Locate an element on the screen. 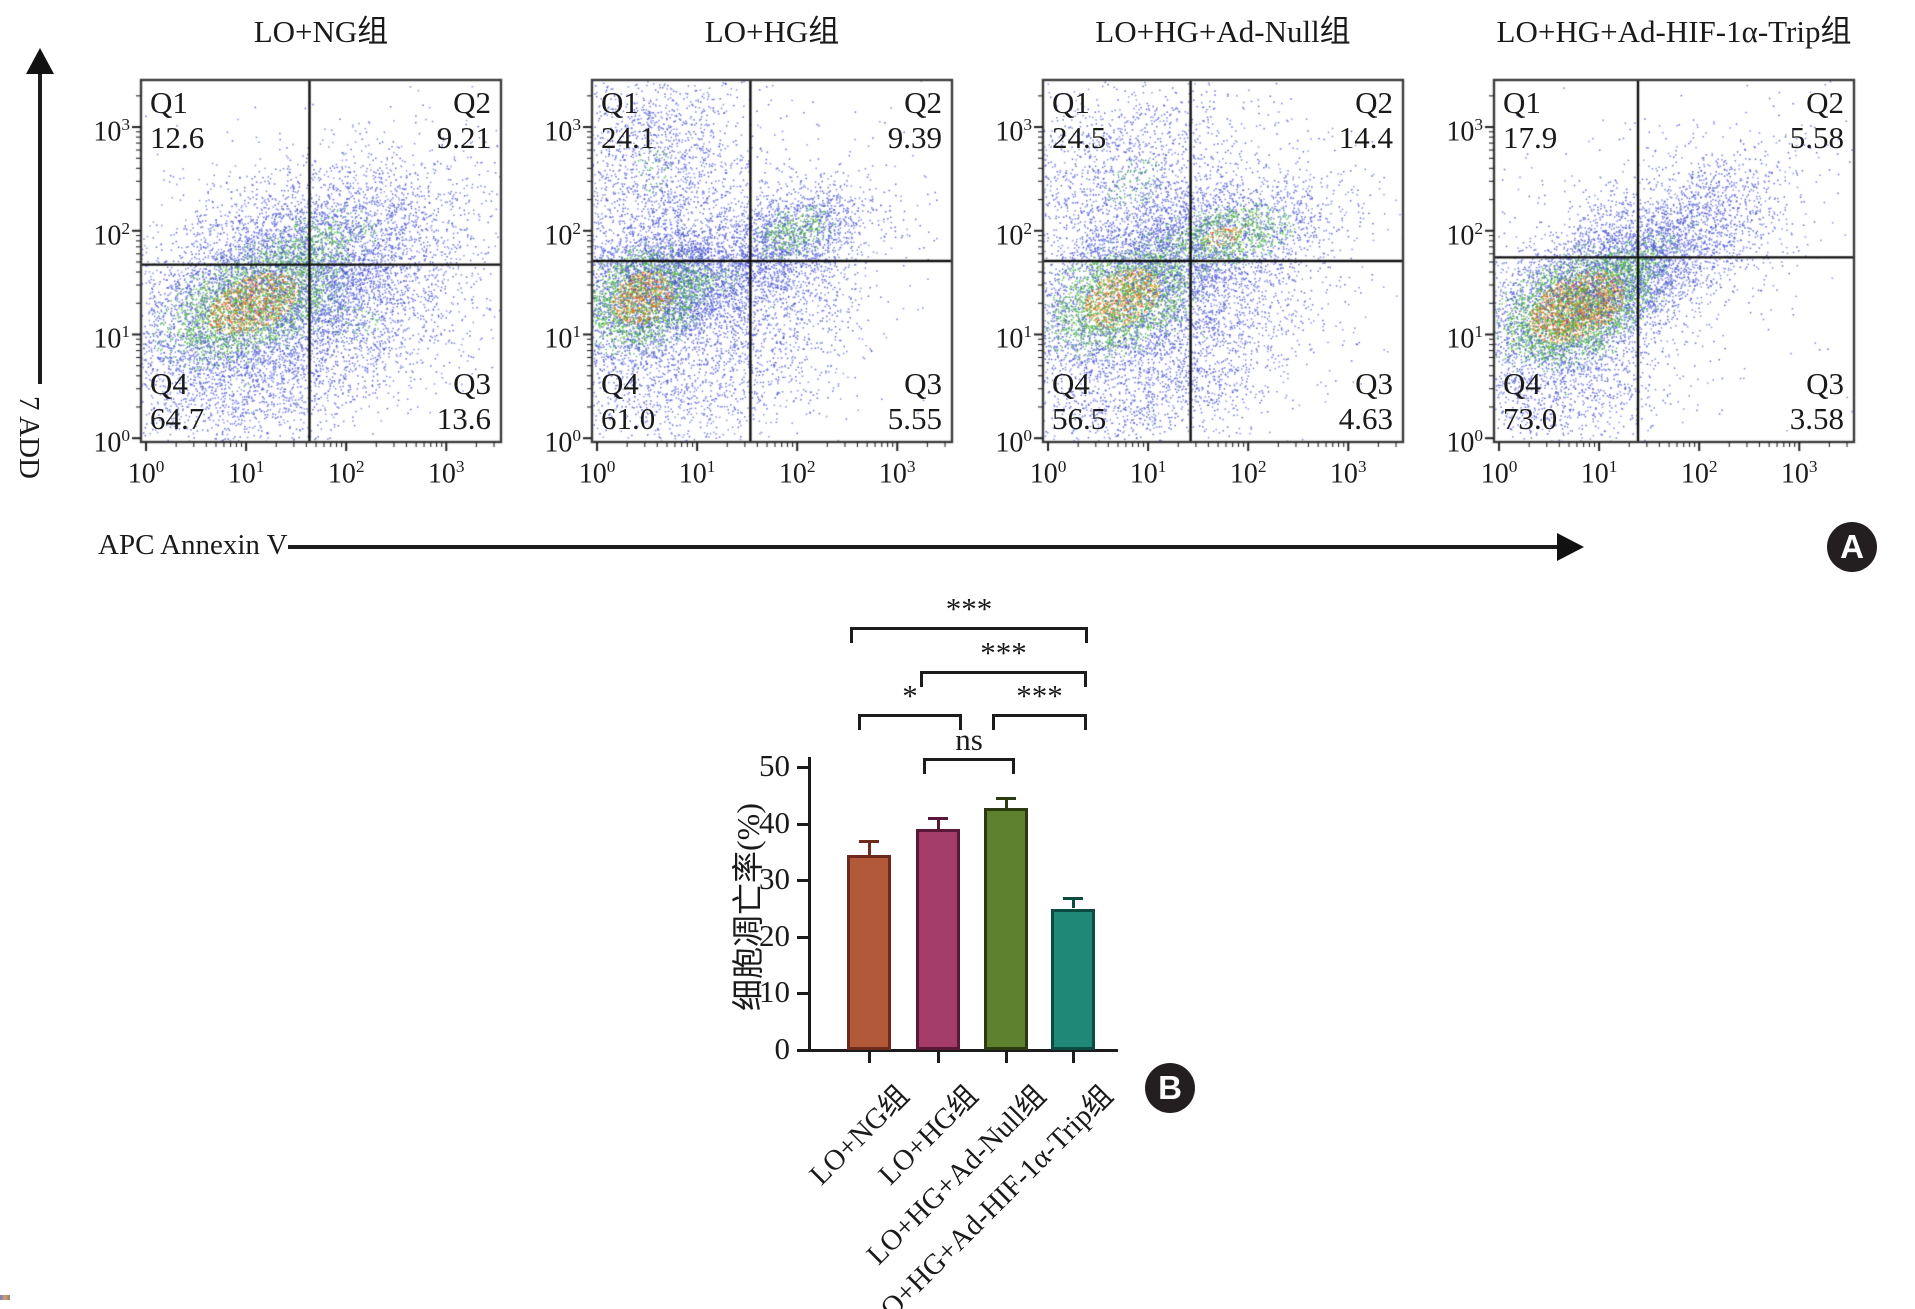  quadrant-stat-q1: Q1 17.9 is located at coordinates (1530, 120).